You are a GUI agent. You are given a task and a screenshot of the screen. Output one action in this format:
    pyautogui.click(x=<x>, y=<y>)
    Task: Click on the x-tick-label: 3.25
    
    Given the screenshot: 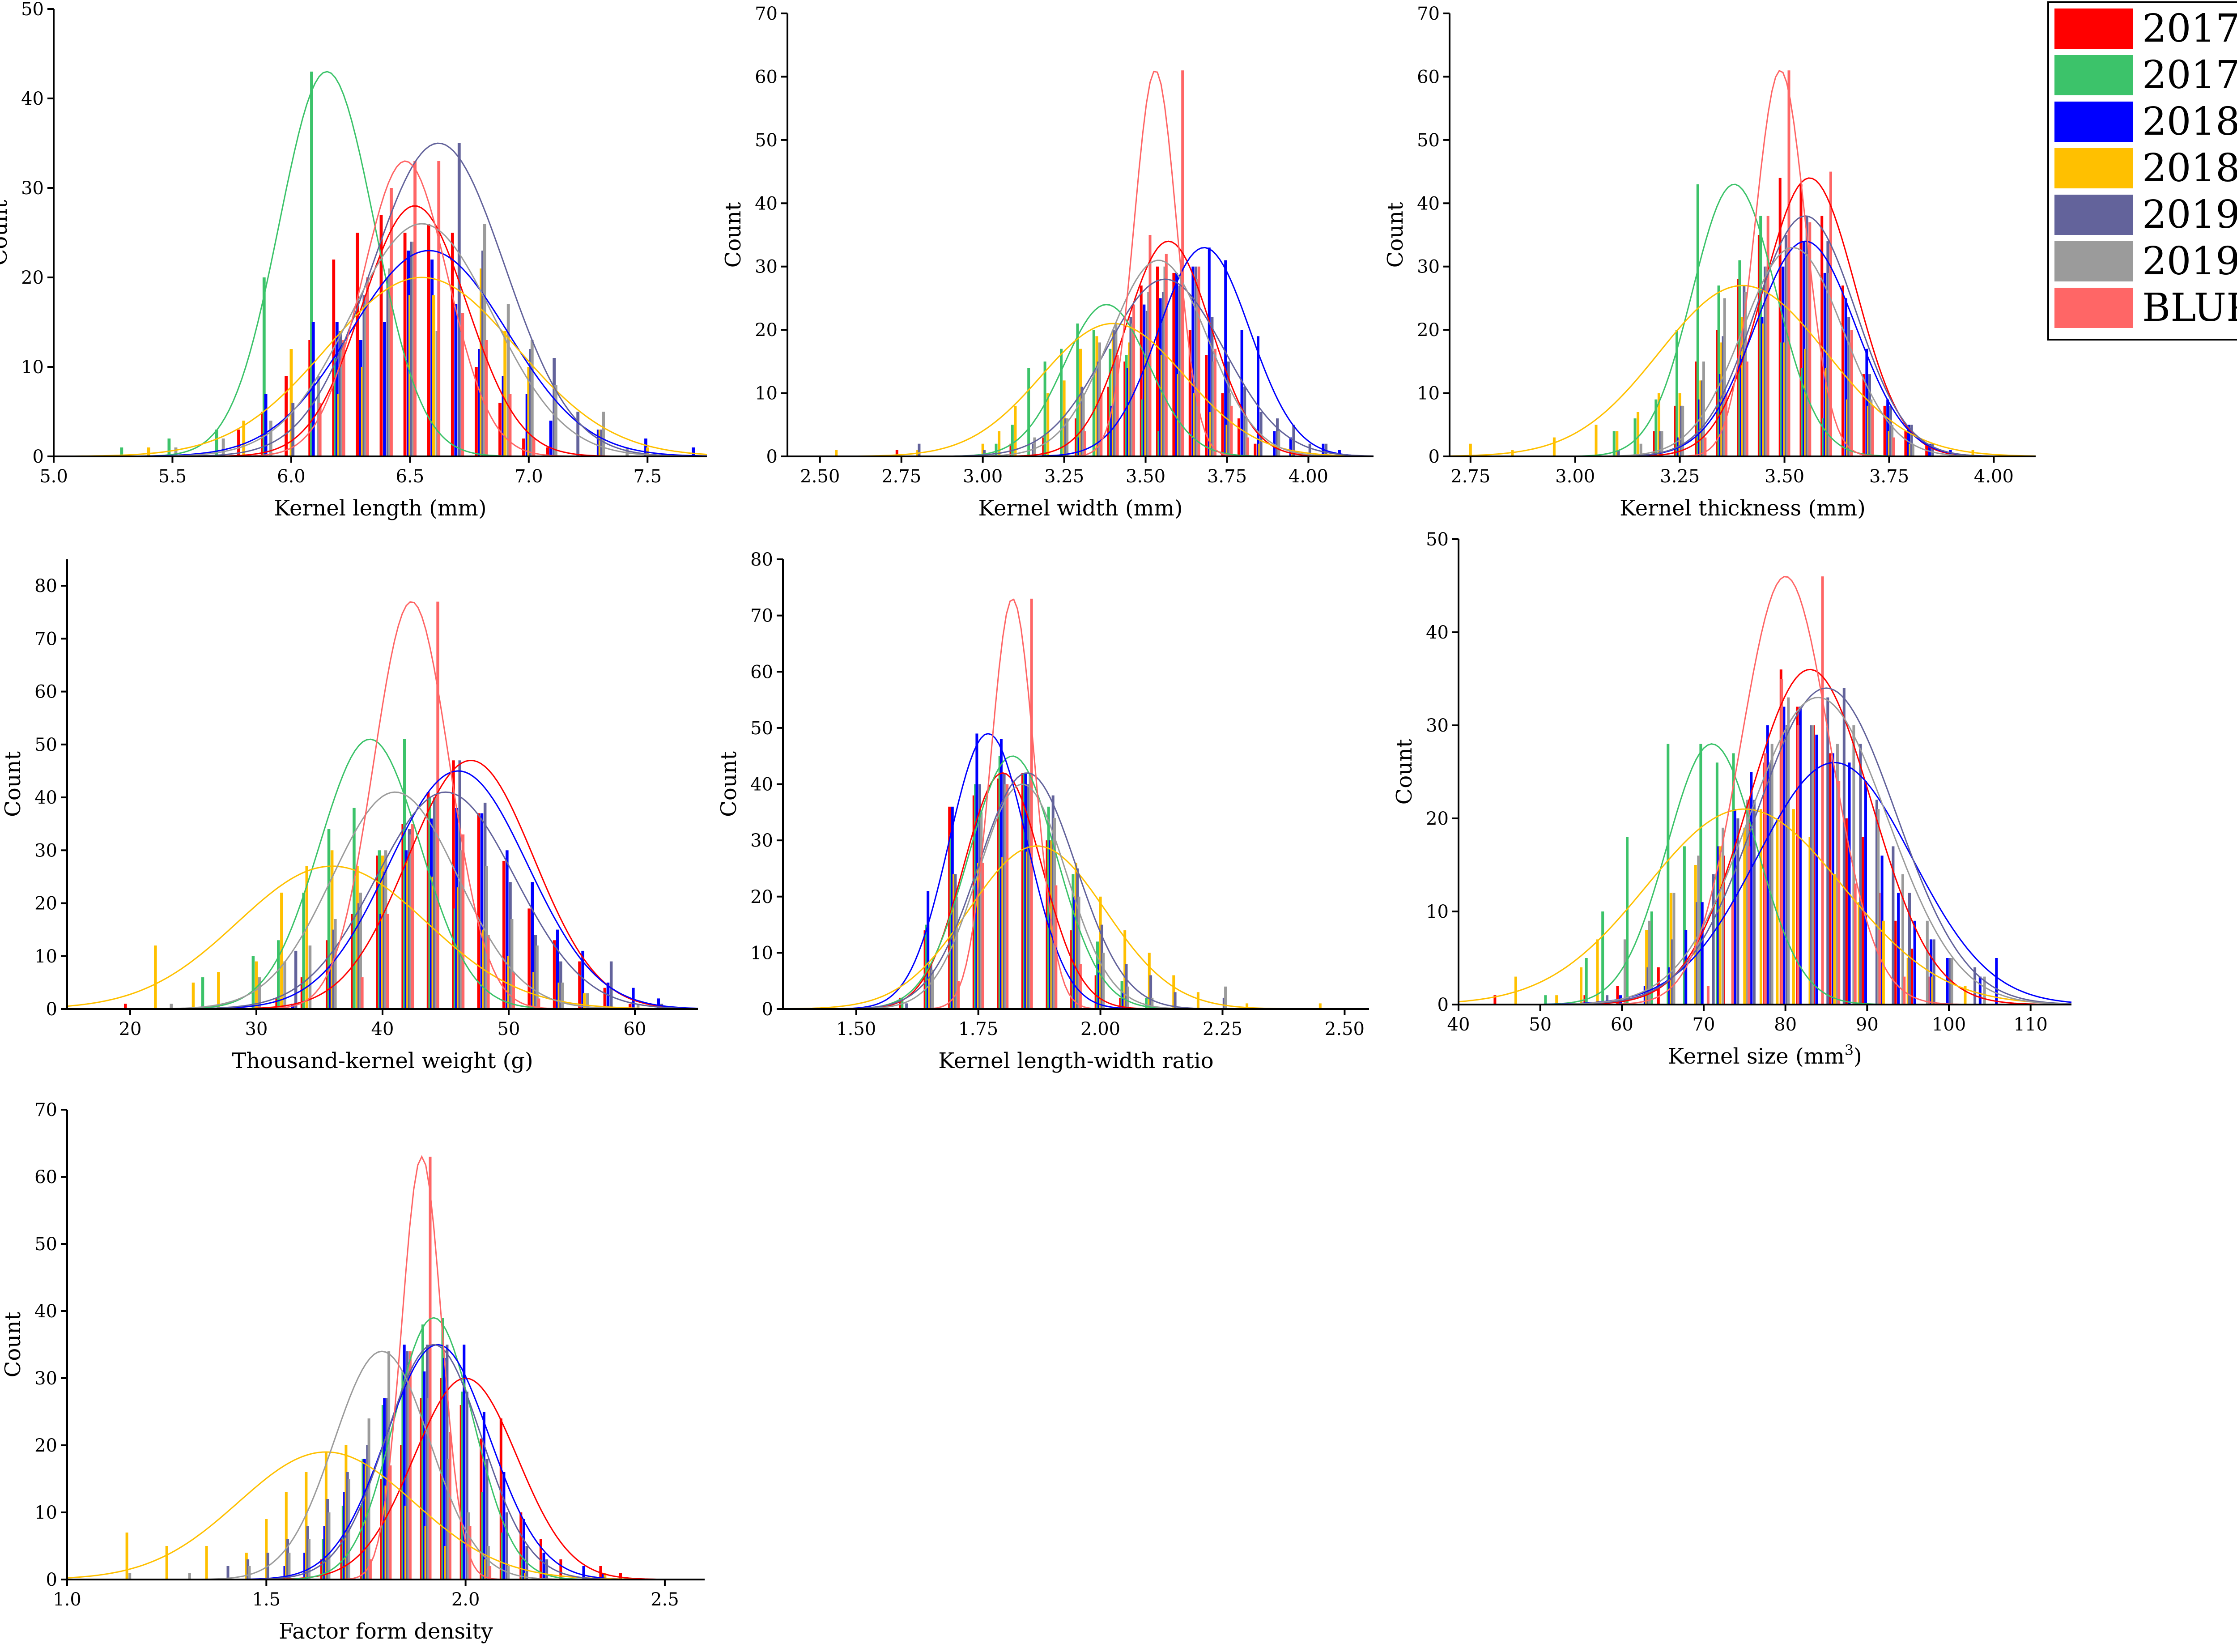 What is the action you would take?
    pyautogui.click(x=1680, y=477)
    